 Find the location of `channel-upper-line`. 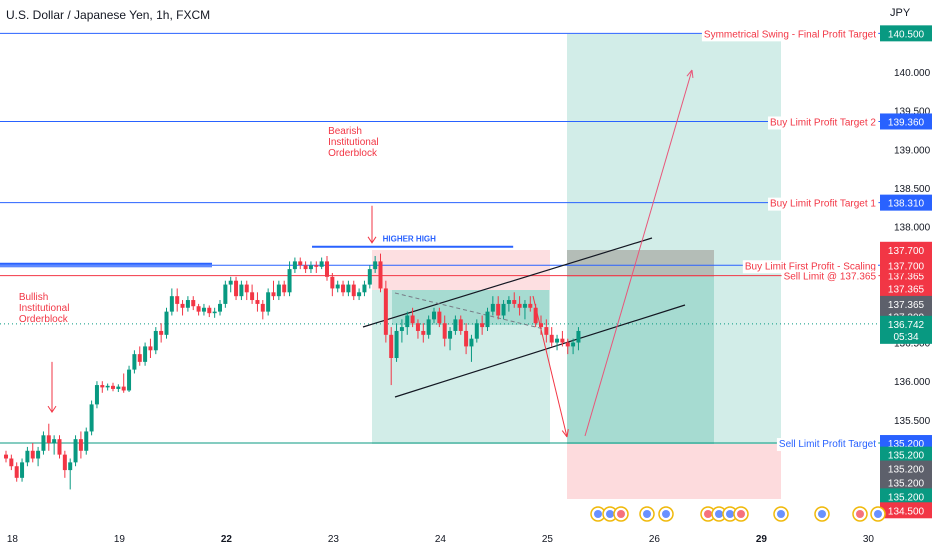

channel-upper-line is located at coordinates (507, 282).